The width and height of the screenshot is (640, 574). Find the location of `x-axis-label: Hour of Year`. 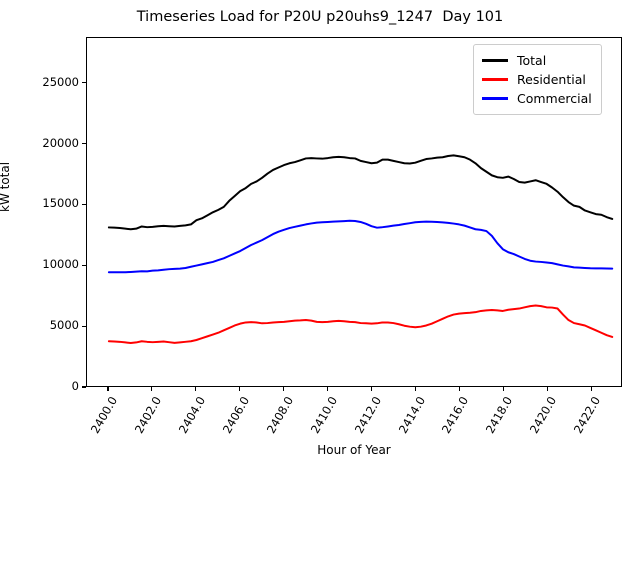

x-axis-label: Hour of Year is located at coordinates (354, 450).